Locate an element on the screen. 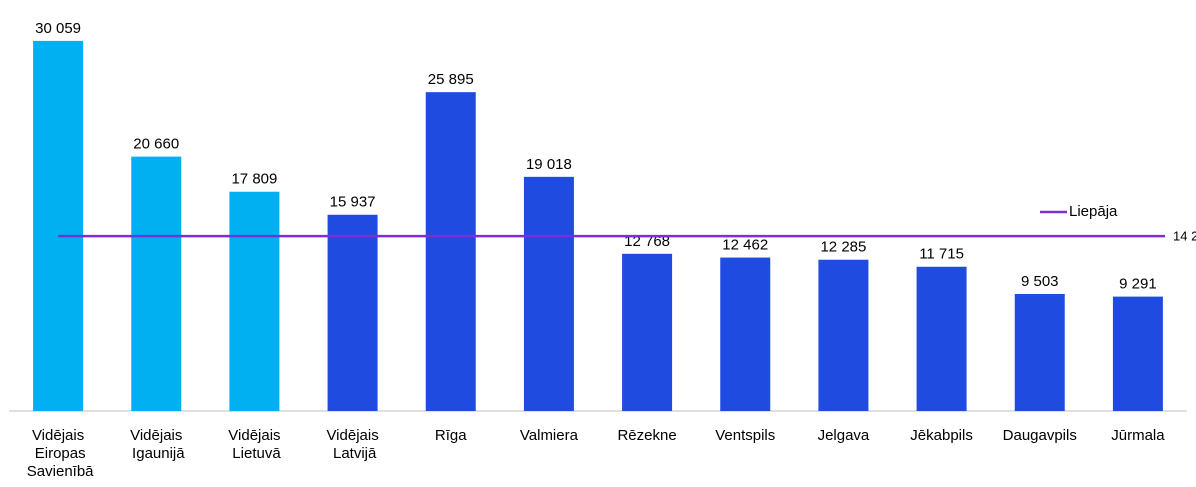 Image resolution: width=1196 pixels, height=487 pixels. x-tick-label: Vidējais Latvijā is located at coordinates (352, 444).